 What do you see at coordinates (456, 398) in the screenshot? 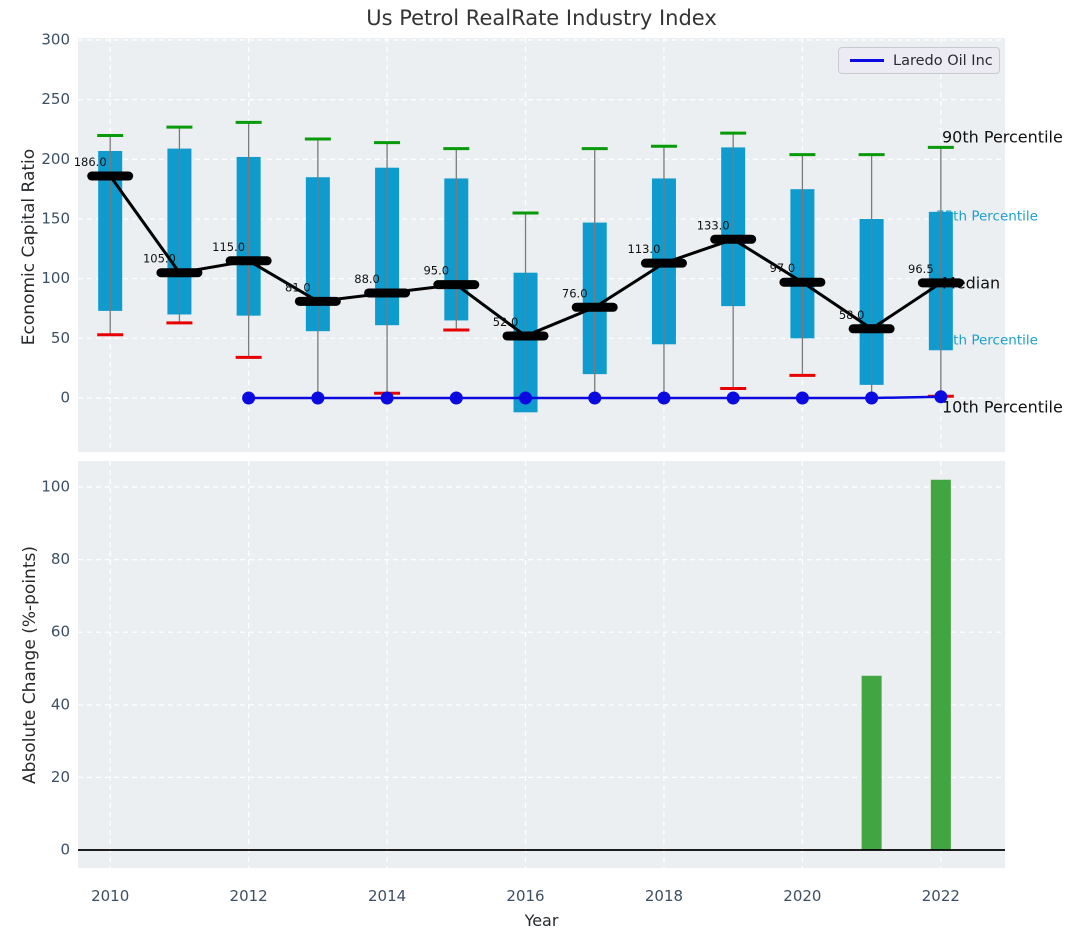
I see `company-dot-2015` at bounding box center [456, 398].